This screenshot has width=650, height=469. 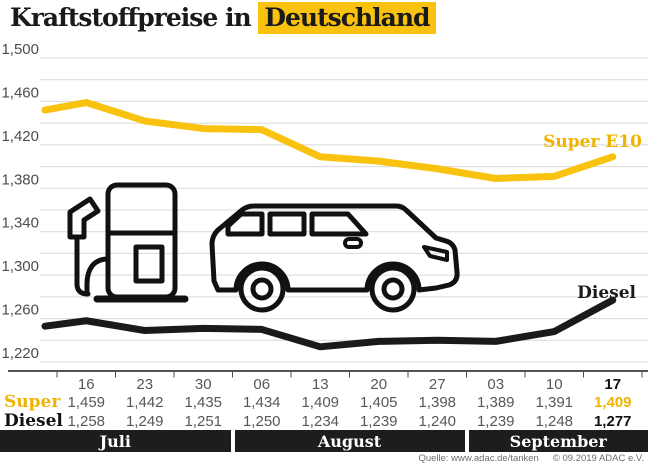 I want to click on month-bar-september: September, so click(x=558, y=441).